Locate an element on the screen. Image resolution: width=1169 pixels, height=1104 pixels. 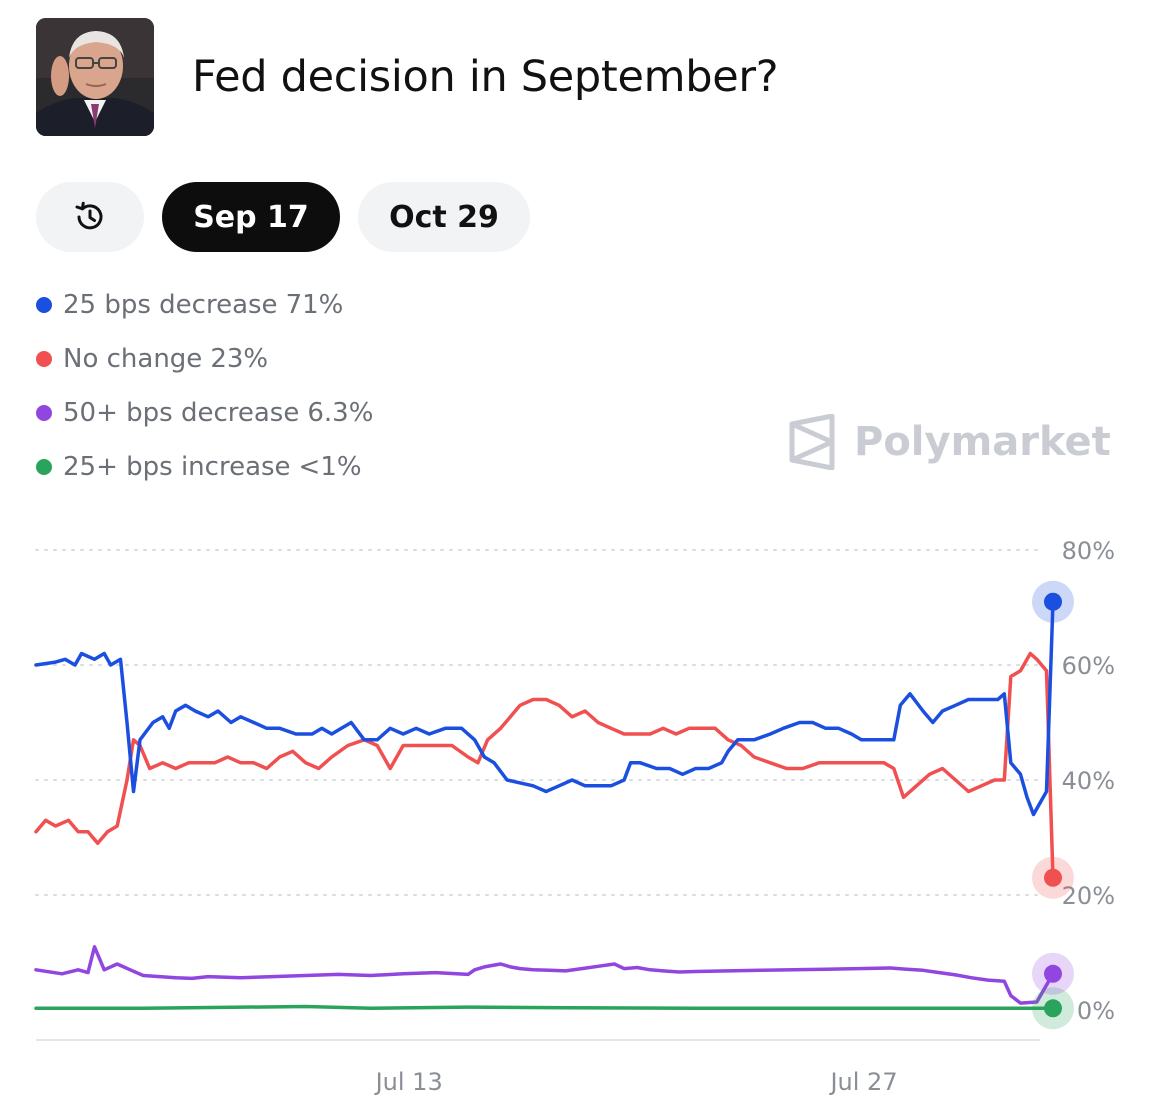
brand-watermark: Polymarket is located at coordinates (949, 442).